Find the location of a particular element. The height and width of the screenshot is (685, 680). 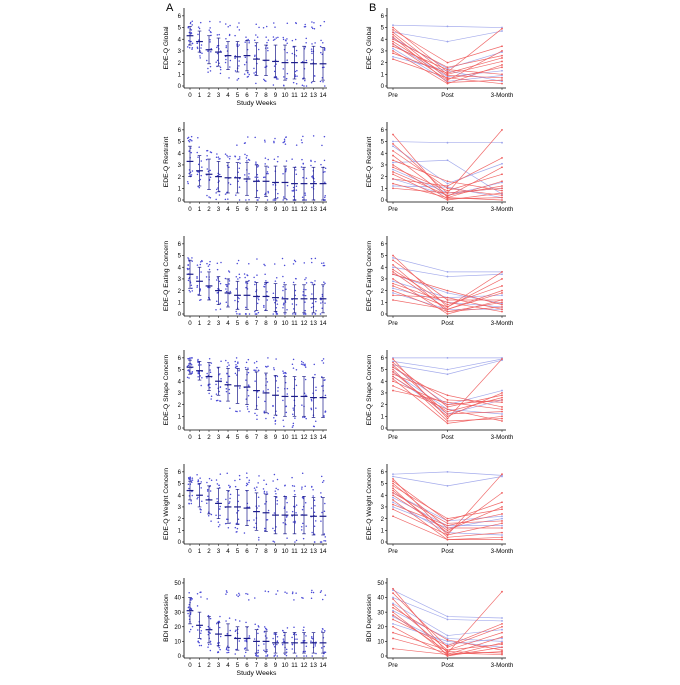

y-axis-label: EDE-Q Shape Concern is located at coordinates (369, 389).